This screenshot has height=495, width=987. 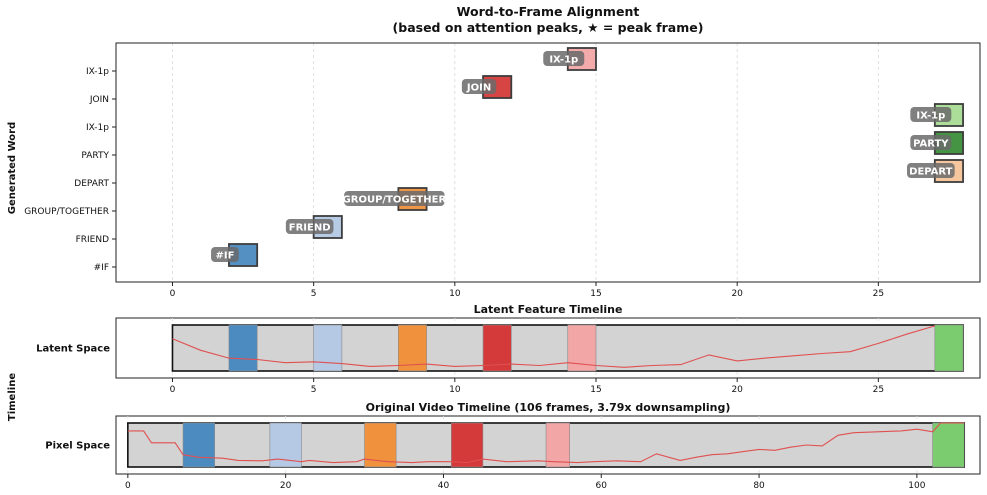 I want to click on word-label: #IF, so click(x=224, y=256).